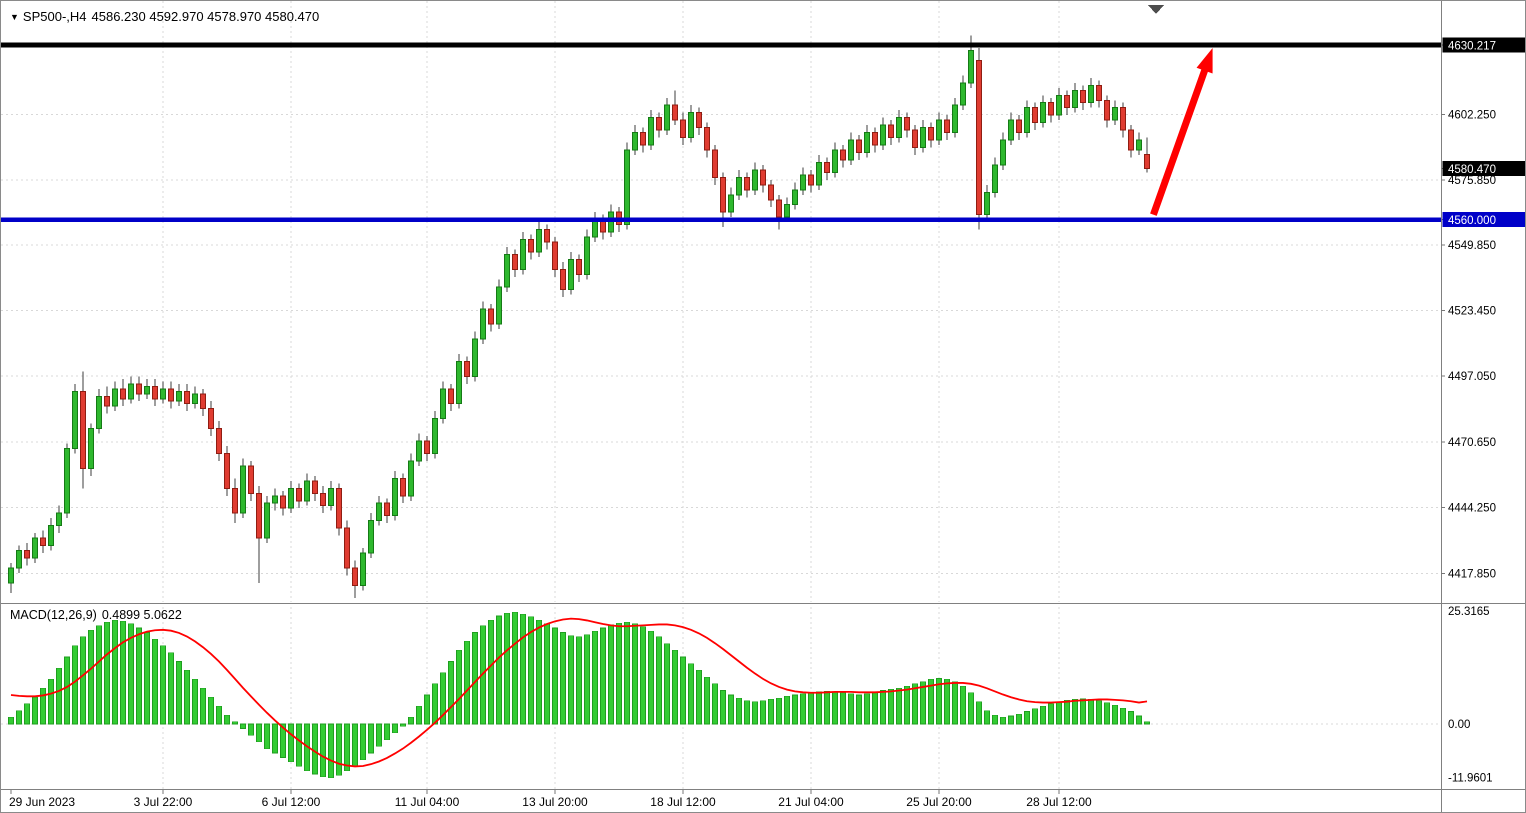  I want to click on price-scale, so click(1483, 395).